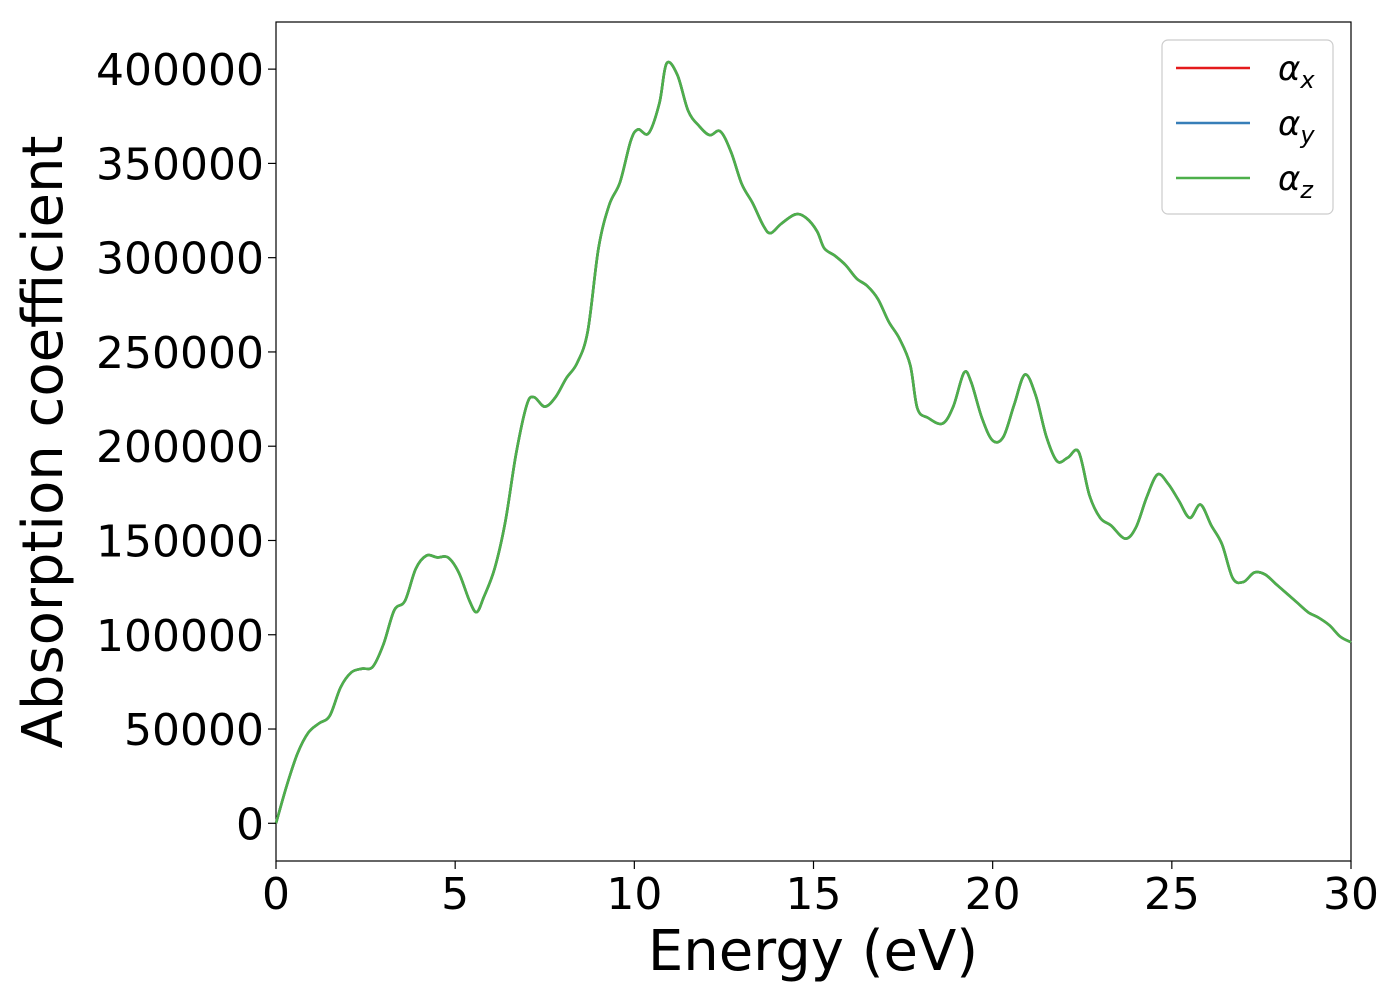 The image size is (1400, 1000). I want to click on y-tick-label: 0, so click(250, 824).